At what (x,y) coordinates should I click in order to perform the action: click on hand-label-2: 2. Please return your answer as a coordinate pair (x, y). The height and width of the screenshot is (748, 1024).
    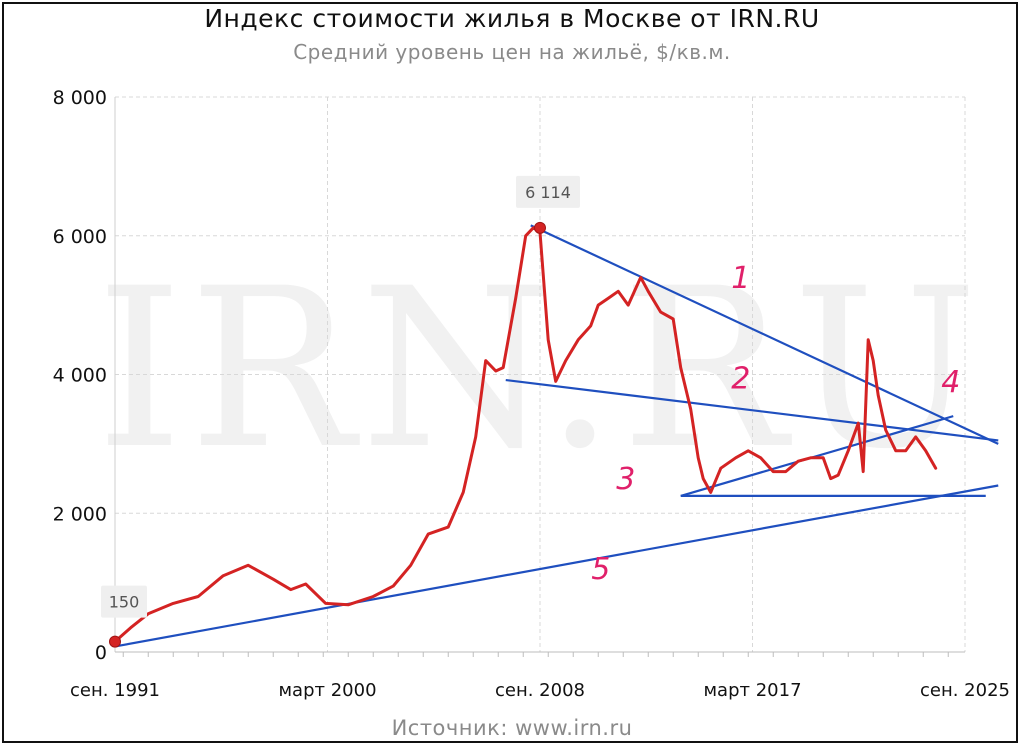
    Looking at the image, I should click on (740, 378).